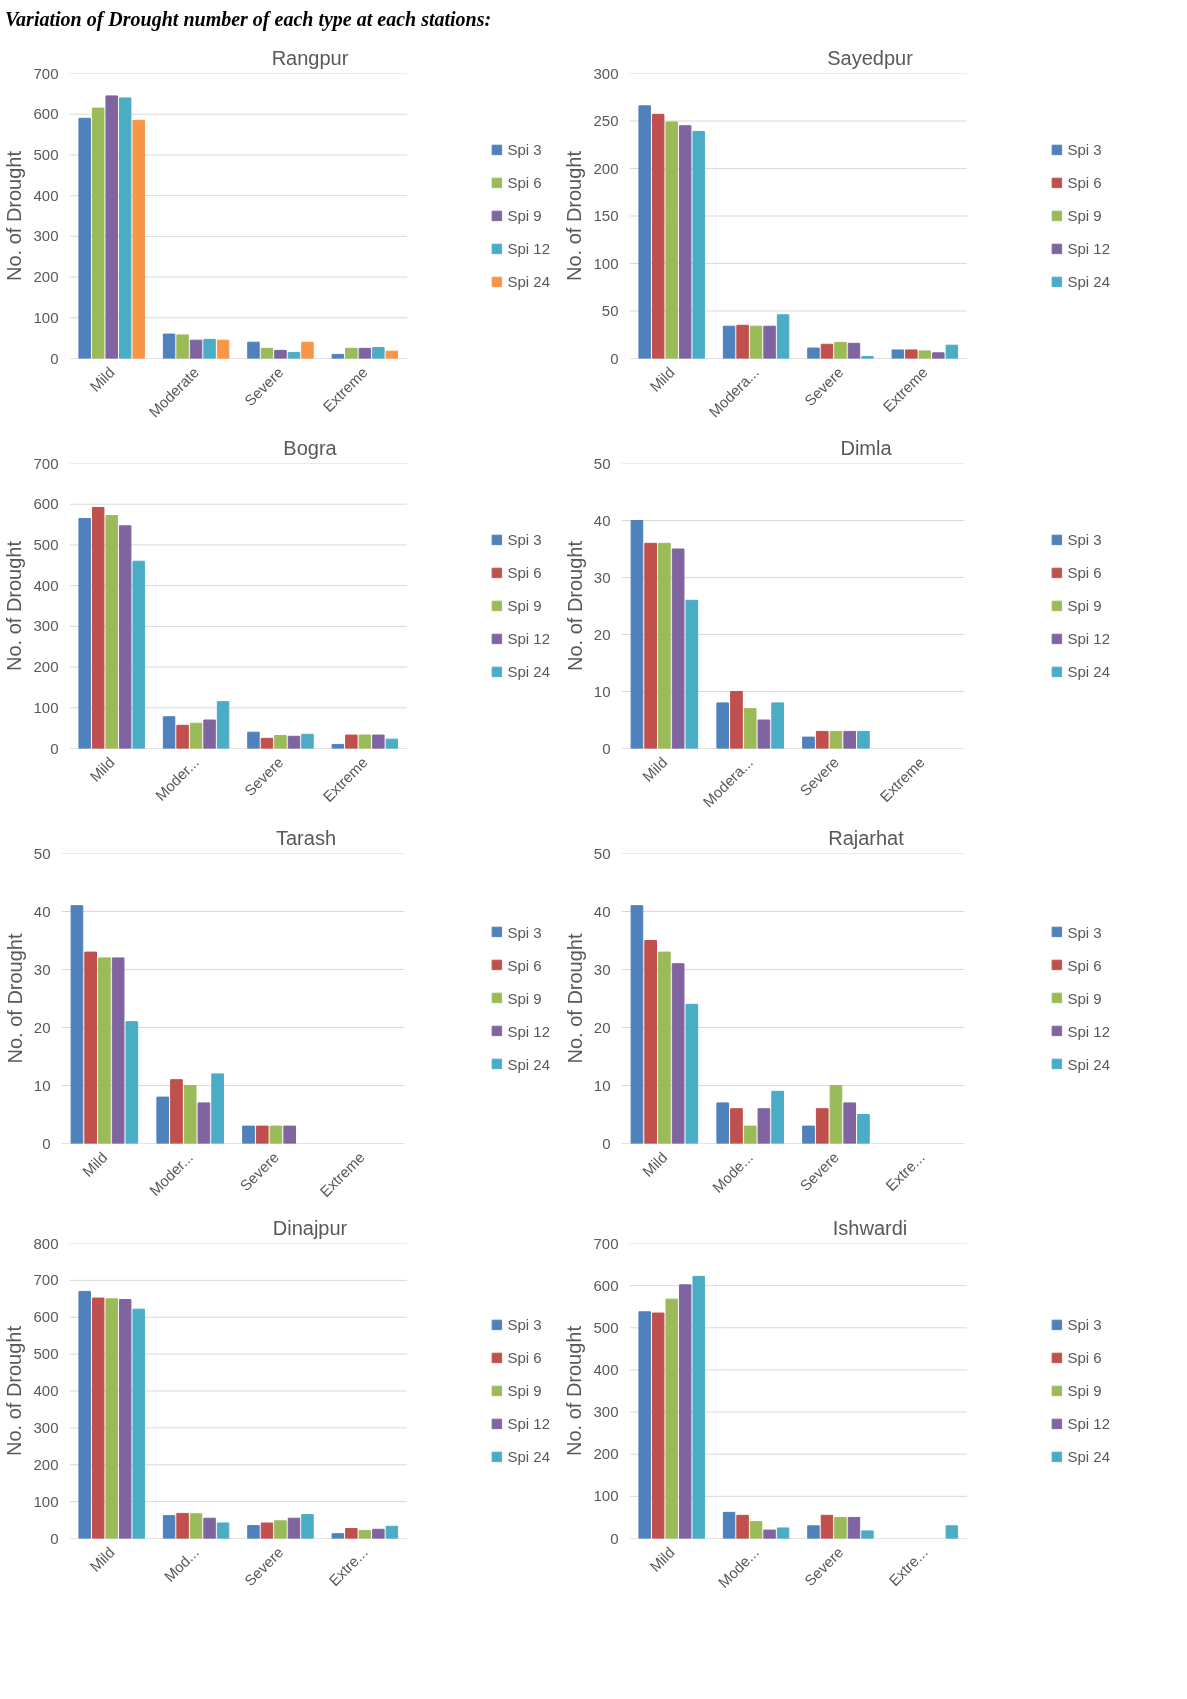 The width and height of the screenshot is (1187, 1699). Describe the element at coordinates (602, 577) in the screenshot. I see `y-tick-label: 30` at that location.